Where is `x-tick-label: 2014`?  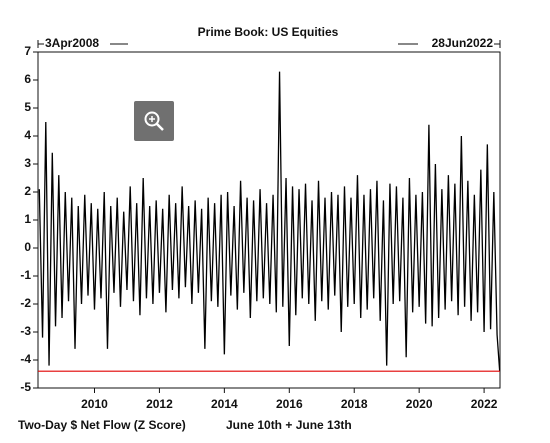 x-tick-label: 2014 is located at coordinates (224, 404).